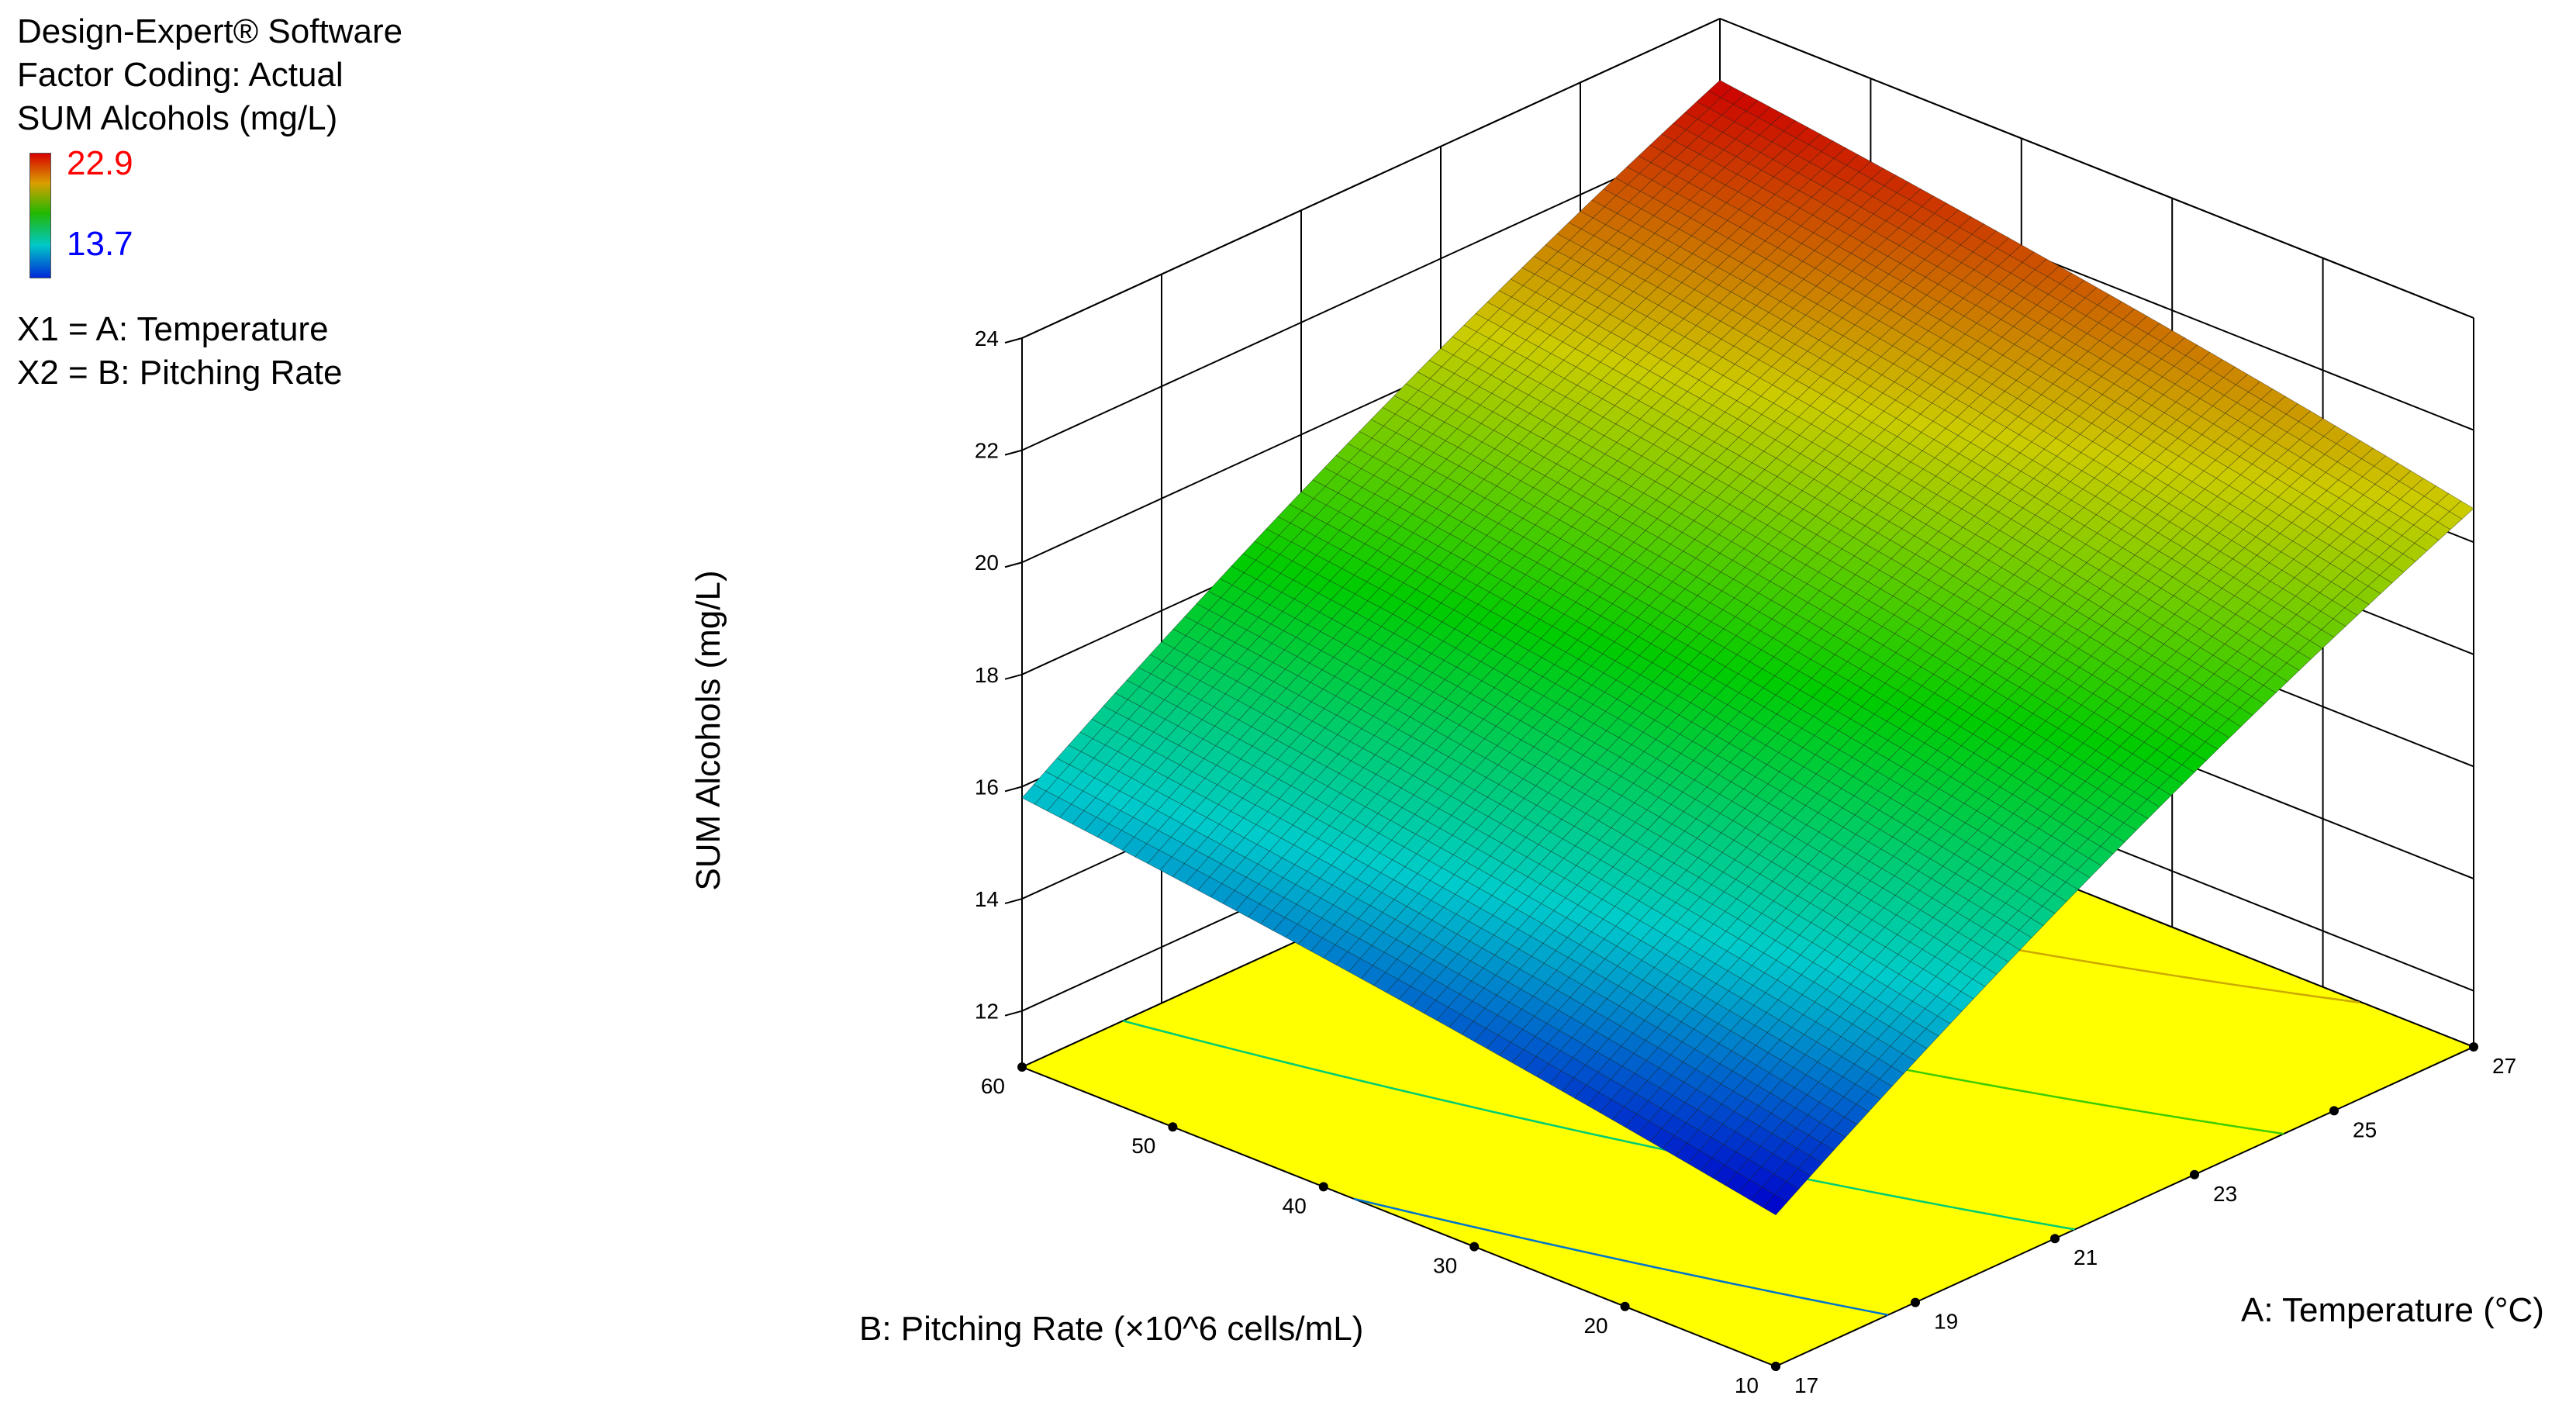 The height and width of the screenshot is (1416, 2576). What do you see at coordinates (40, 215) in the screenshot?
I see `color-legend-bar` at bounding box center [40, 215].